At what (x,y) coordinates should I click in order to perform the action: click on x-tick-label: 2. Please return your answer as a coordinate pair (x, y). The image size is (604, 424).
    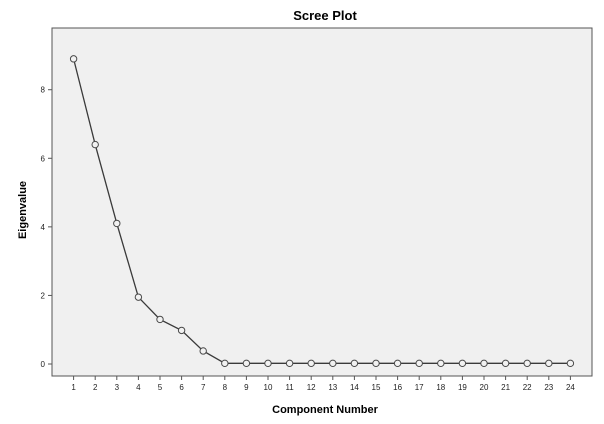
    Looking at the image, I should click on (95, 387).